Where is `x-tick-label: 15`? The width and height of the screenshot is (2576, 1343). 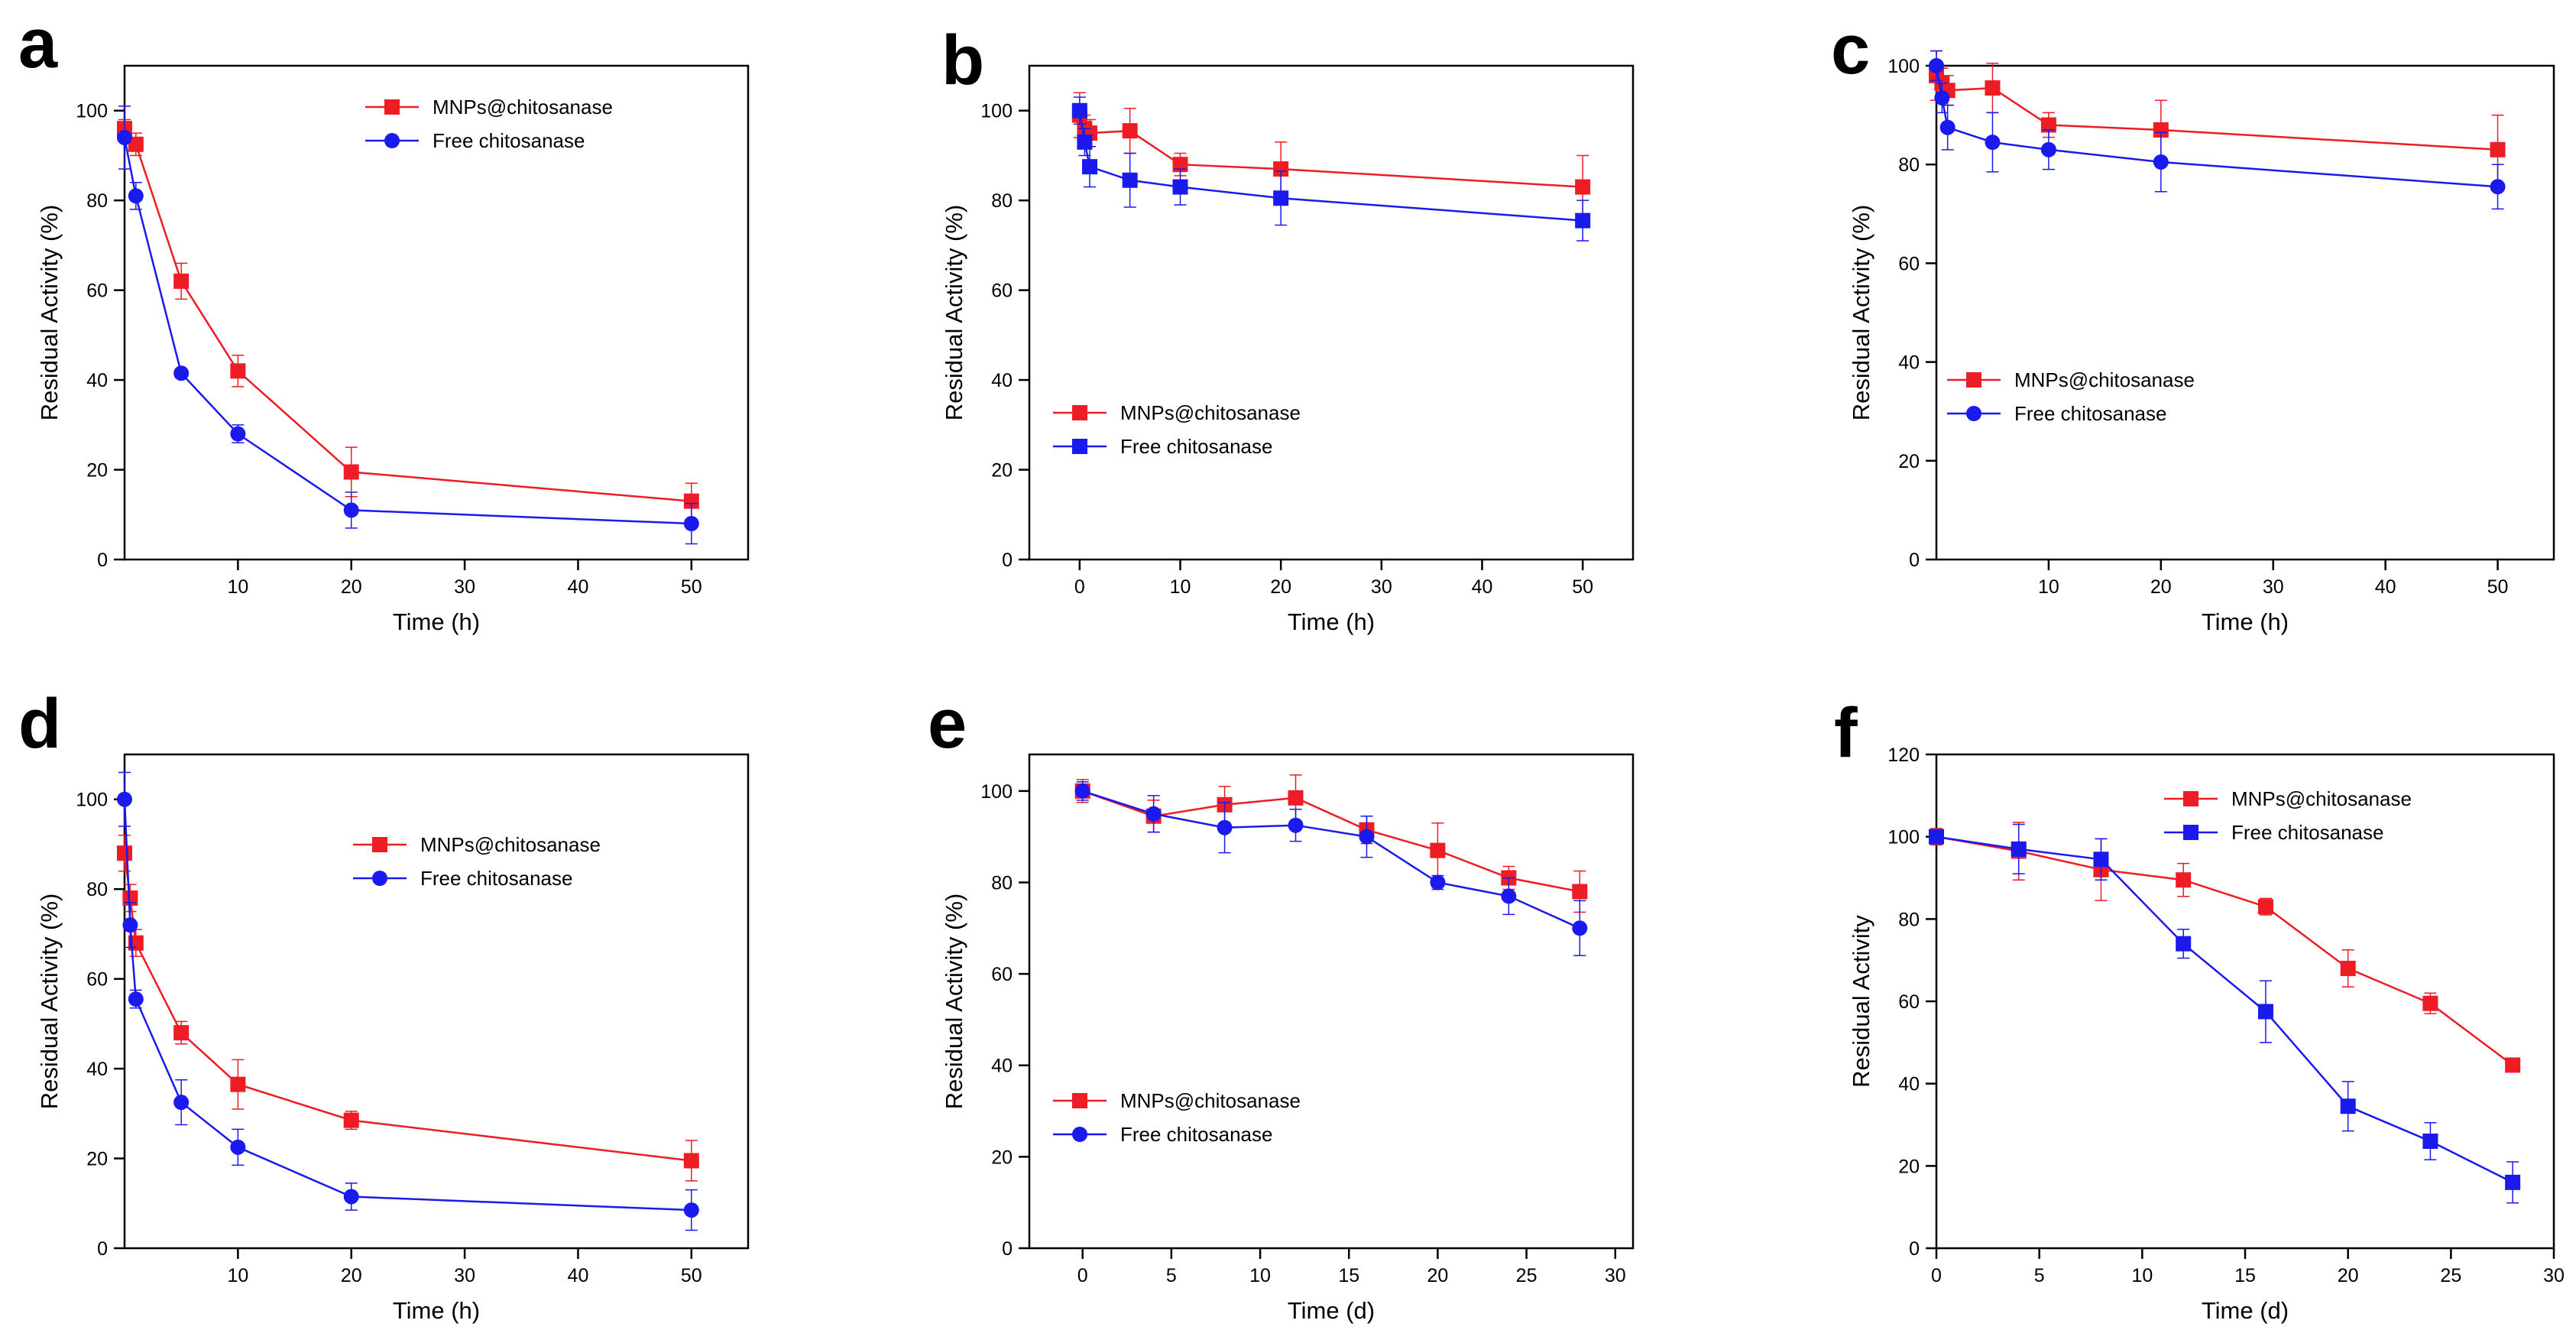
x-tick-label: 15 is located at coordinates (1348, 1275).